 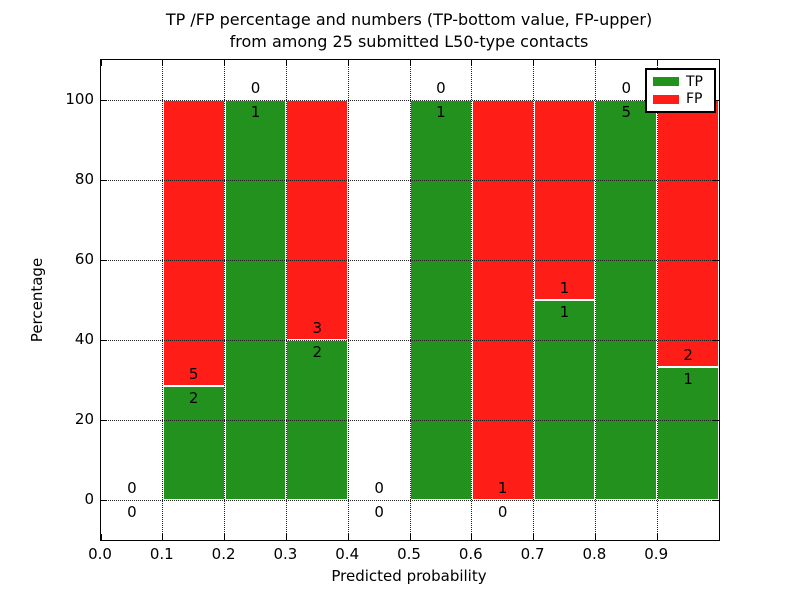 I want to click on x-tick-label: 0.3, so click(x=285, y=554).